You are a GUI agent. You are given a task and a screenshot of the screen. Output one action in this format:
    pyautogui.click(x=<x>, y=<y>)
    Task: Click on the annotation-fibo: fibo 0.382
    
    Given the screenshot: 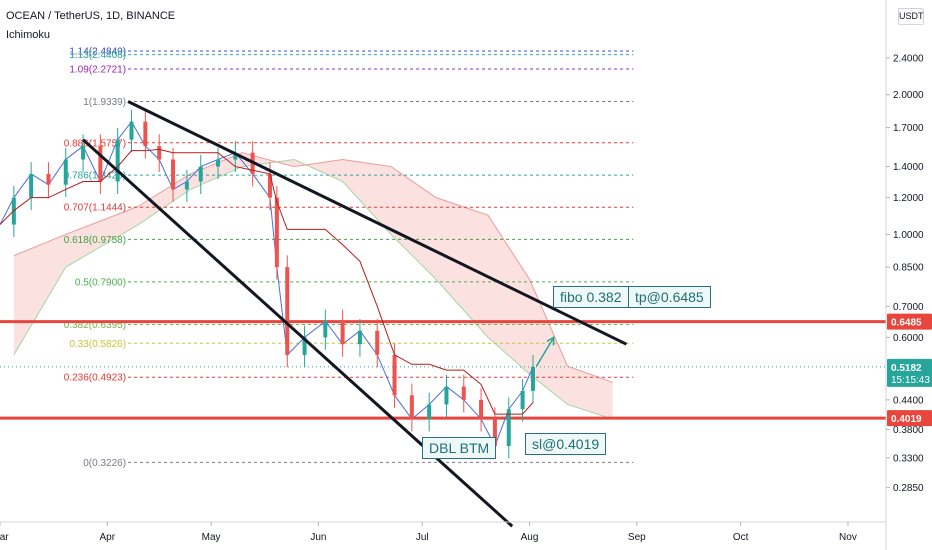 What is the action you would take?
    pyautogui.click(x=591, y=297)
    